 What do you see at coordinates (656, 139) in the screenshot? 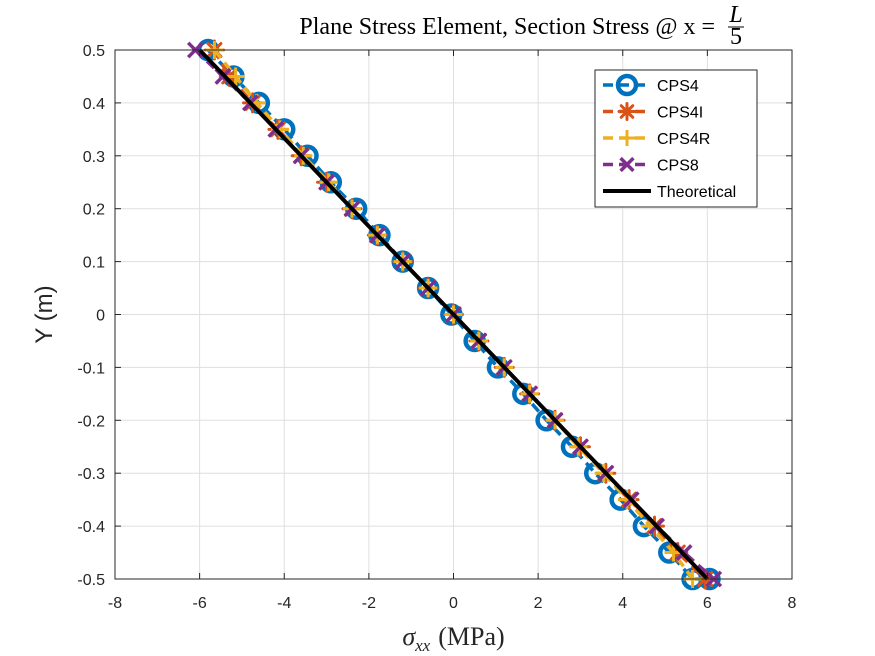
I see `legend-item-cps4r: CPS4R` at bounding box center [656, 139].